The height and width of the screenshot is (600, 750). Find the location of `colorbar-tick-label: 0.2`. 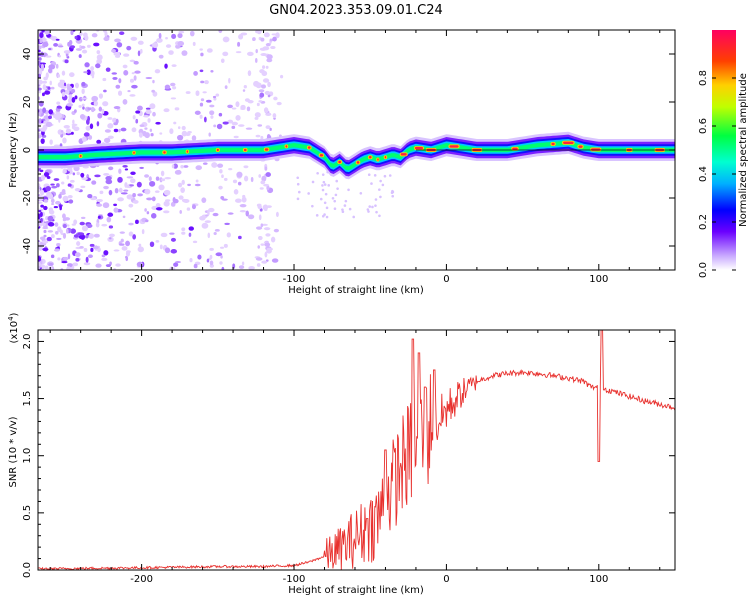

colorbar-tick-label: 0.2 is located at coordinates (703, 222).